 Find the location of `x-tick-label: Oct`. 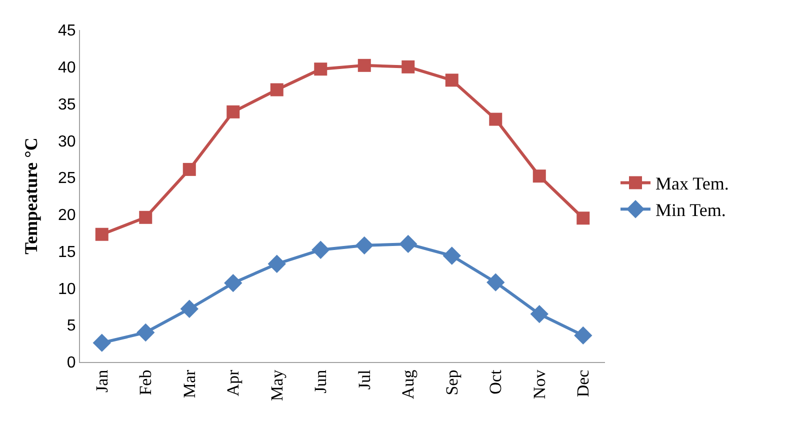

x-tick-label: Oct is located at coordinates (496, 382).